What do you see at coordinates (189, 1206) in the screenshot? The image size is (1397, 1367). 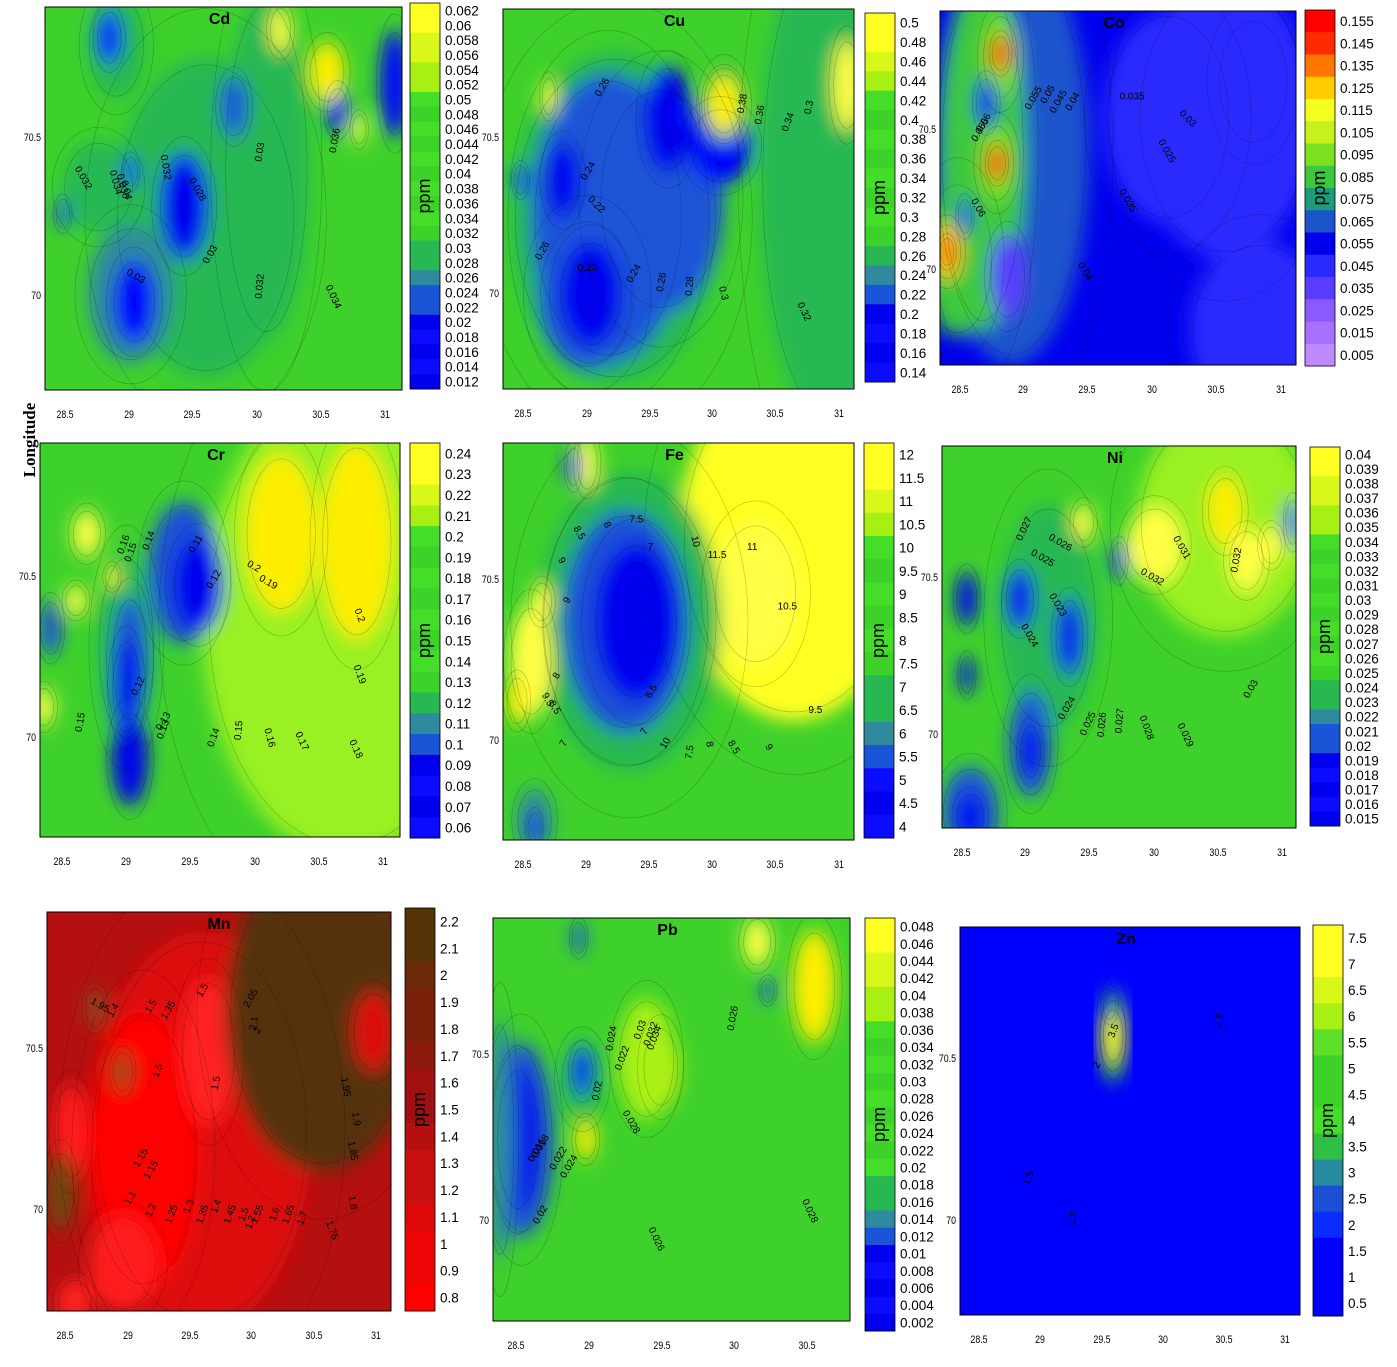 I see `mn-contour-label-20: 1.3` at bounding box center [189, 1206].